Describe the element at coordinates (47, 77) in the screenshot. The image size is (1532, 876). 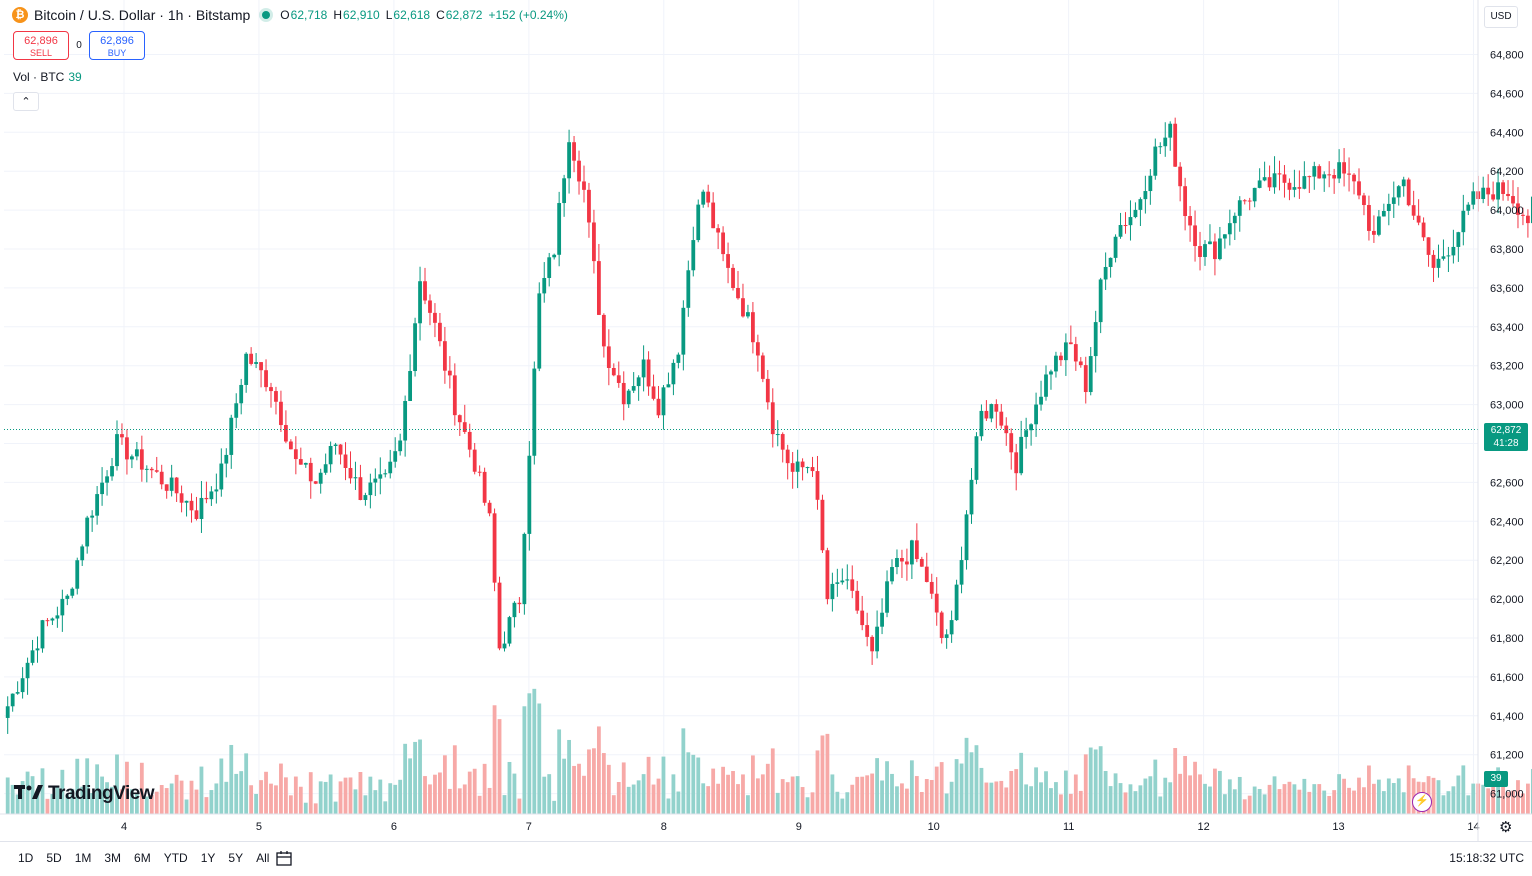
I see `volume-legend: Vol · BTC 39` at that location.